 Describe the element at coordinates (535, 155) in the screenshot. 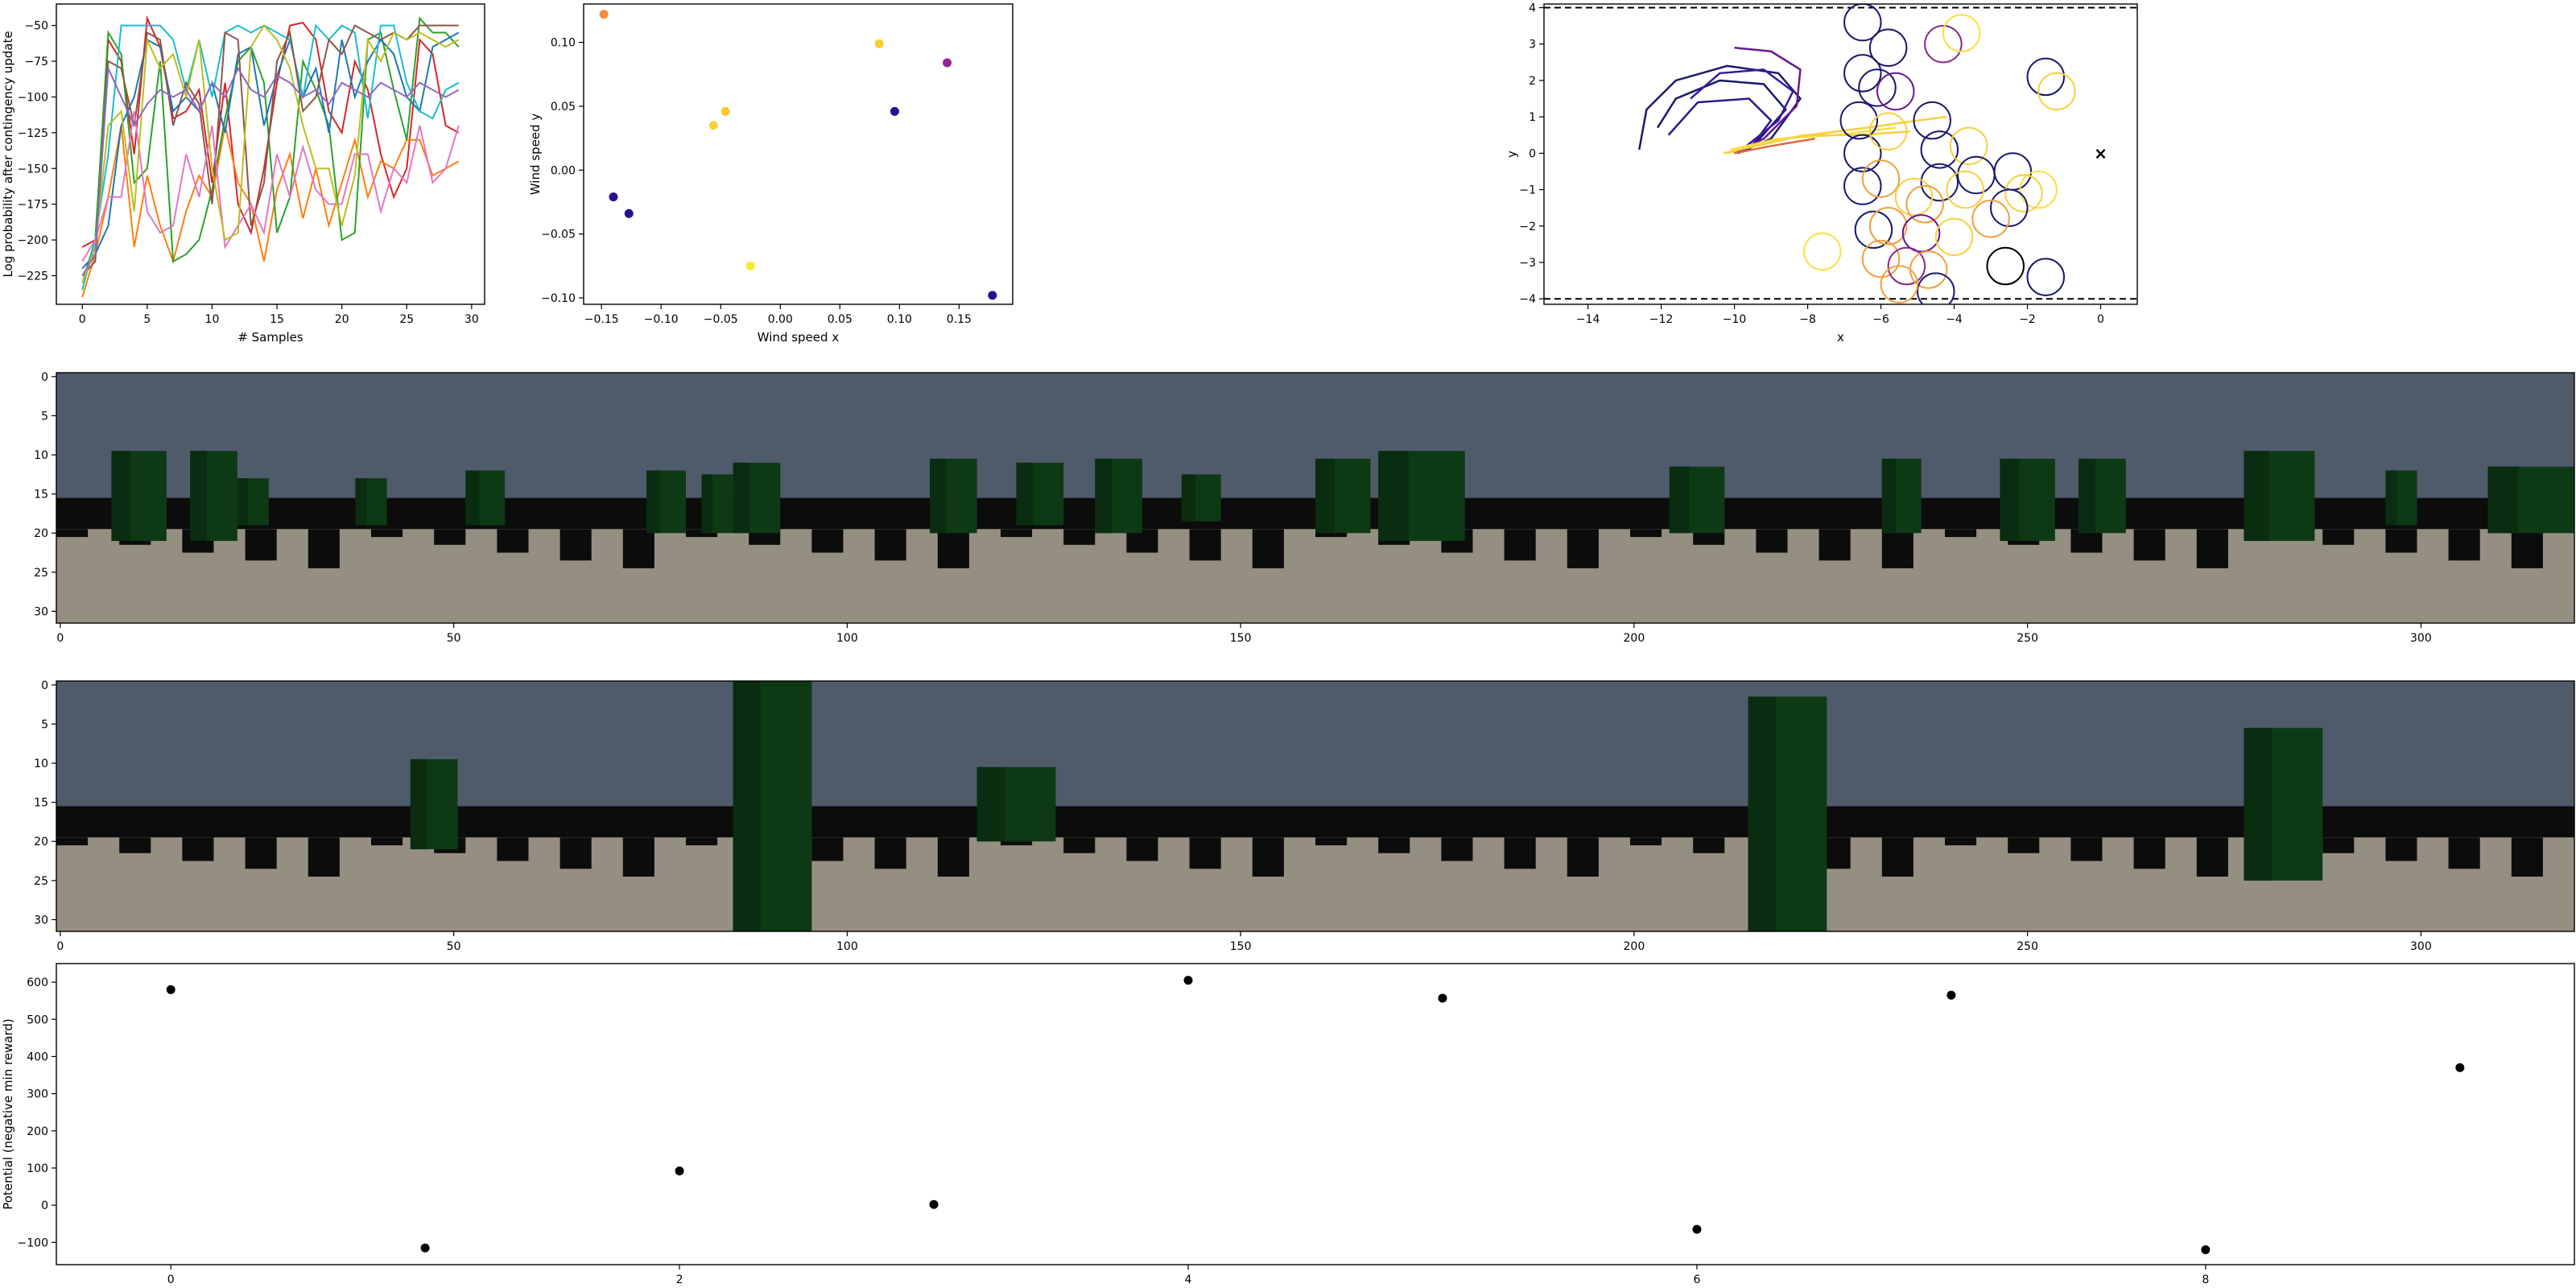

I see `y-axis-label: Wind speed y` at that location.